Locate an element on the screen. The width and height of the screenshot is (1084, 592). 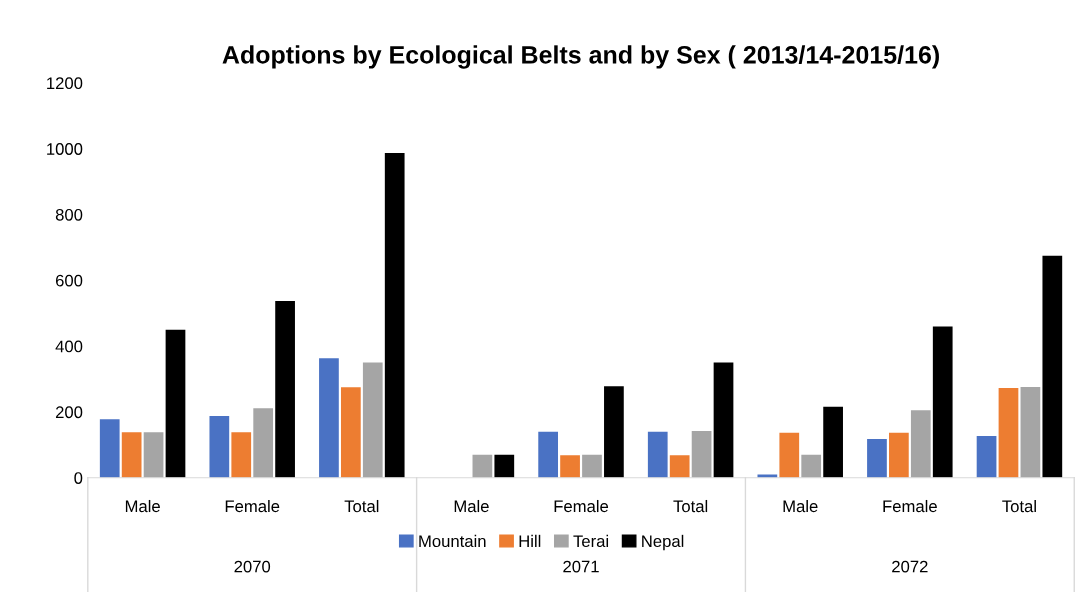
y-tick-label: 1000 is located at coordinates (65, 149).